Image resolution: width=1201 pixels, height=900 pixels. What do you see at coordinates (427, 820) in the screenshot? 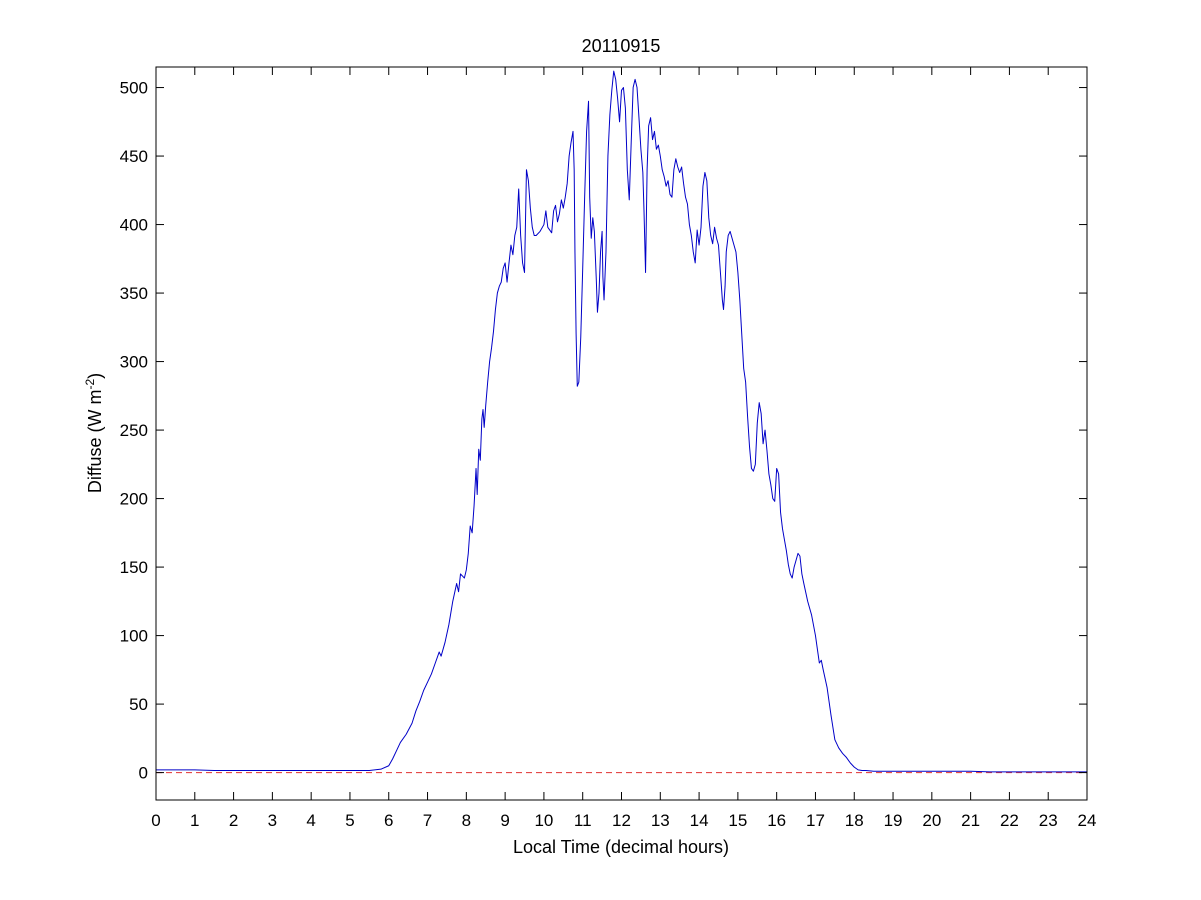
I see `x-tick-label: 7` at bounding box center [427, 820].